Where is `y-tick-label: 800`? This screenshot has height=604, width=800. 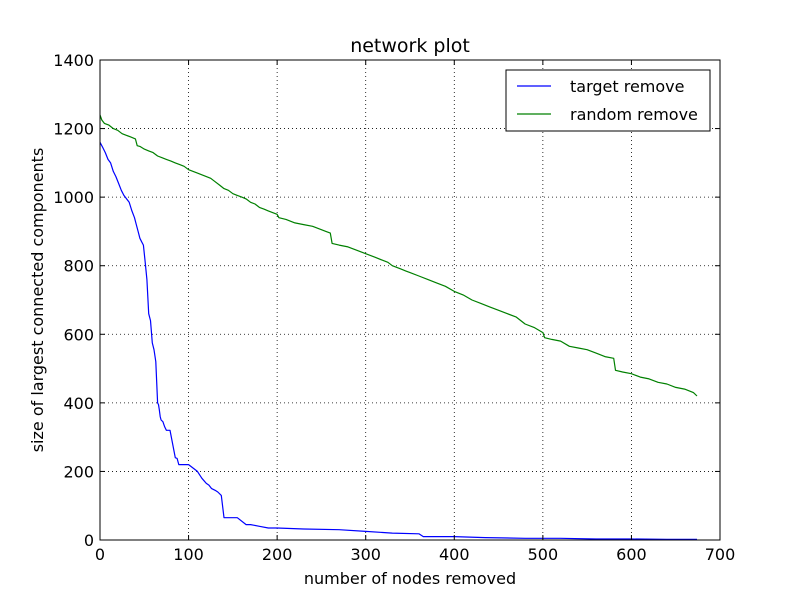
y-tick-label: 800 is located at coordinates (78, 266).